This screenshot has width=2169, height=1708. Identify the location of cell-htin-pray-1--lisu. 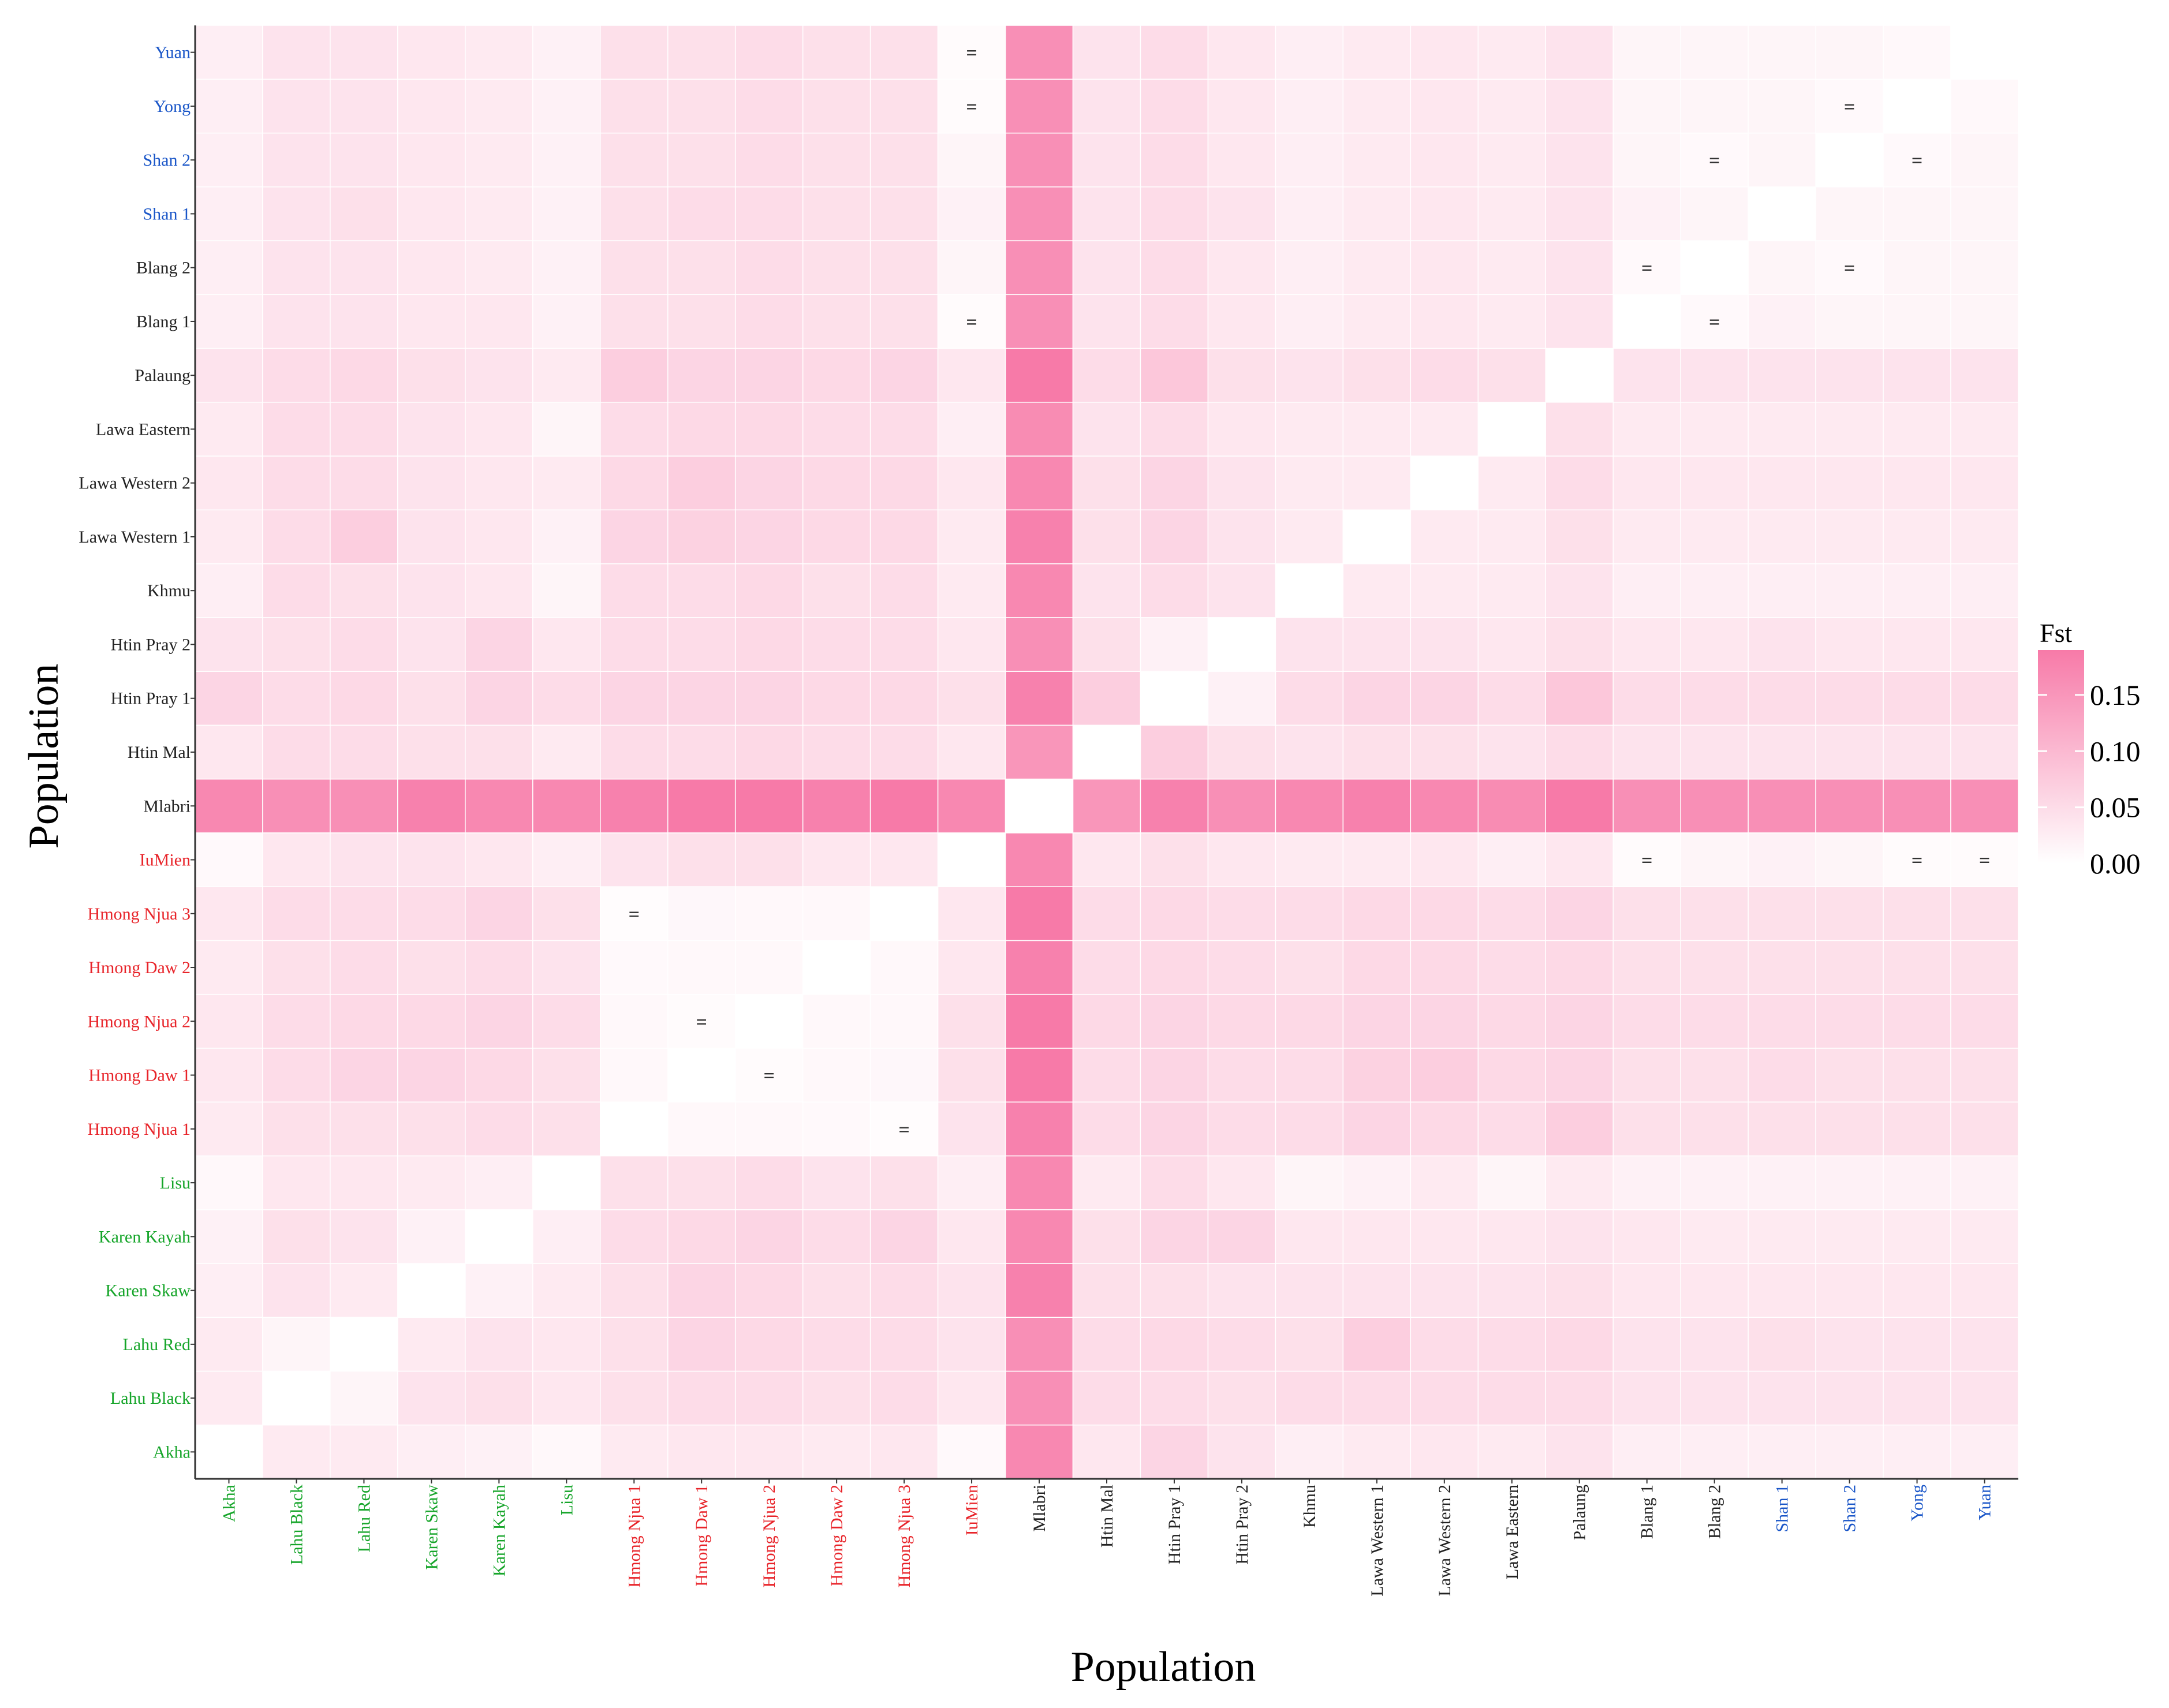
(1174, 1182).